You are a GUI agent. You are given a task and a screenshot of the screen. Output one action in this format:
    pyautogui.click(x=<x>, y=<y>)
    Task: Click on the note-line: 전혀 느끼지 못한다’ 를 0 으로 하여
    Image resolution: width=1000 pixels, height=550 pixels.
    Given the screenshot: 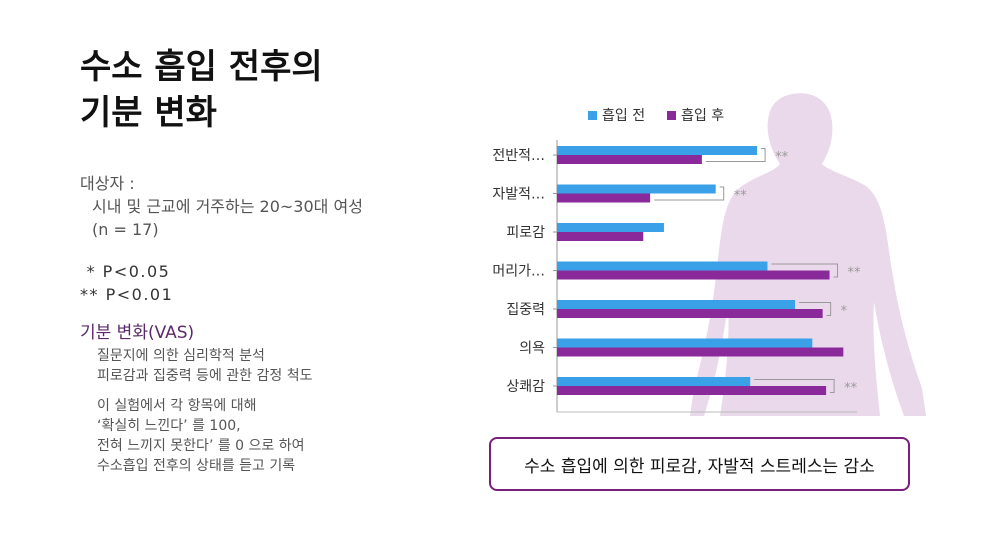 What is the action you would take?
    pyautogui.click(x=201, y=446)
    